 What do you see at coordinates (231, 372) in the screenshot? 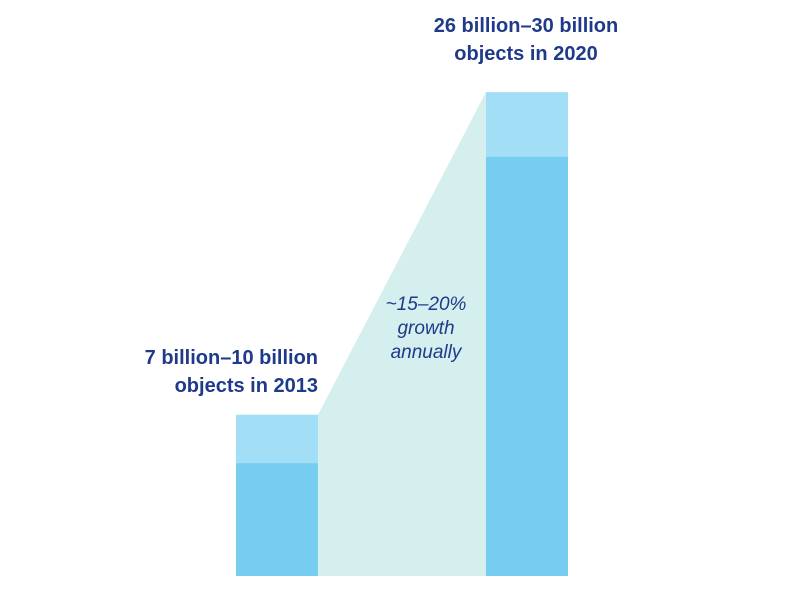
I see `label-2013: 7 billion–10 billion objects in 2013` at bounding box center [231, 372].